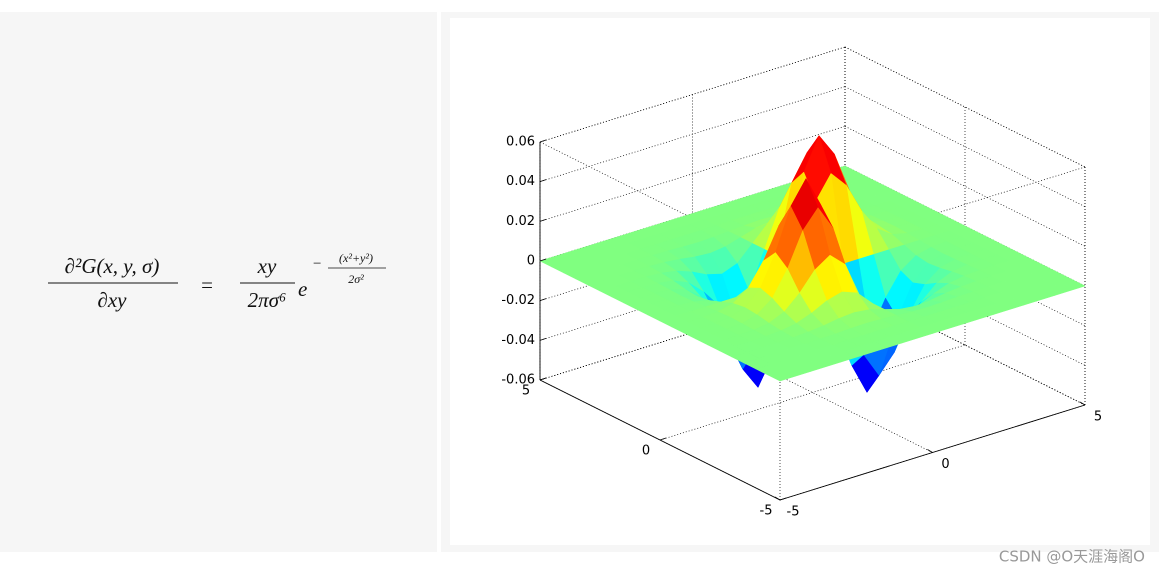 Image resolution: width=1159 pixels, height=570 pixels. What do you see at coordinates (520, 181) in the screenshot?
I see `z-tick-label: 0.04` at bounding box center [520, 181].